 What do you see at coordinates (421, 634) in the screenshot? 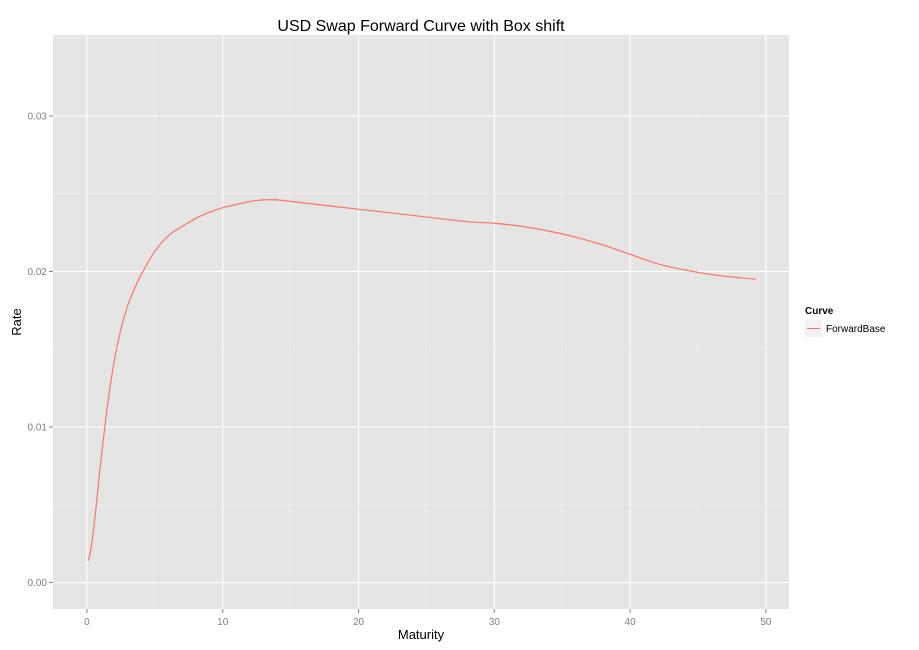
I see `x-axis-label: Maturity` at bounding box center [421, 634].